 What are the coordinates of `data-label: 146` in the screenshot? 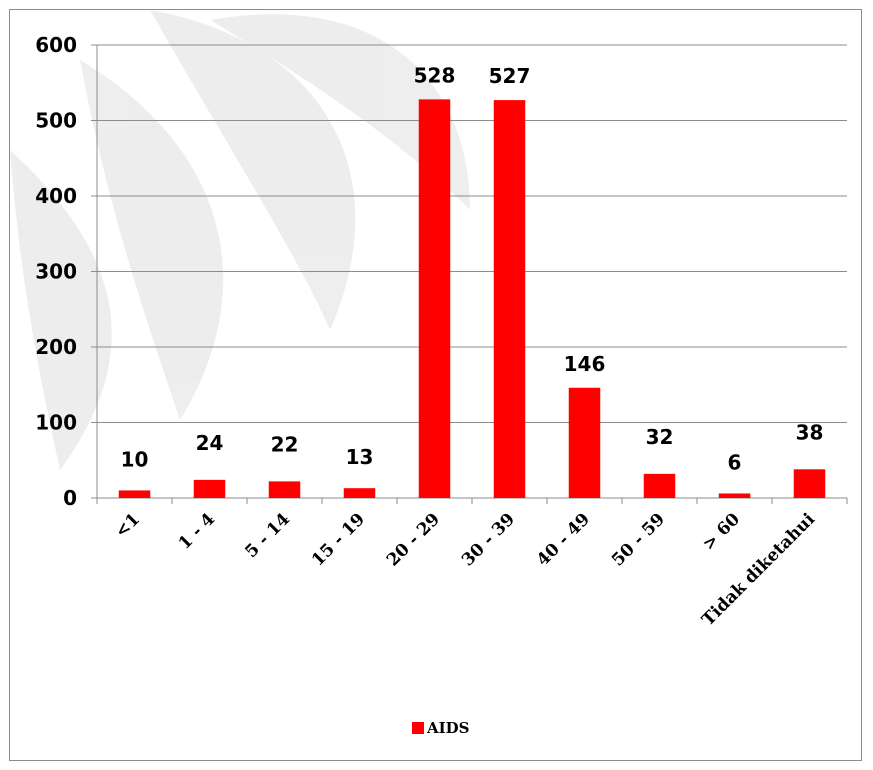 It's located at (585, 364).